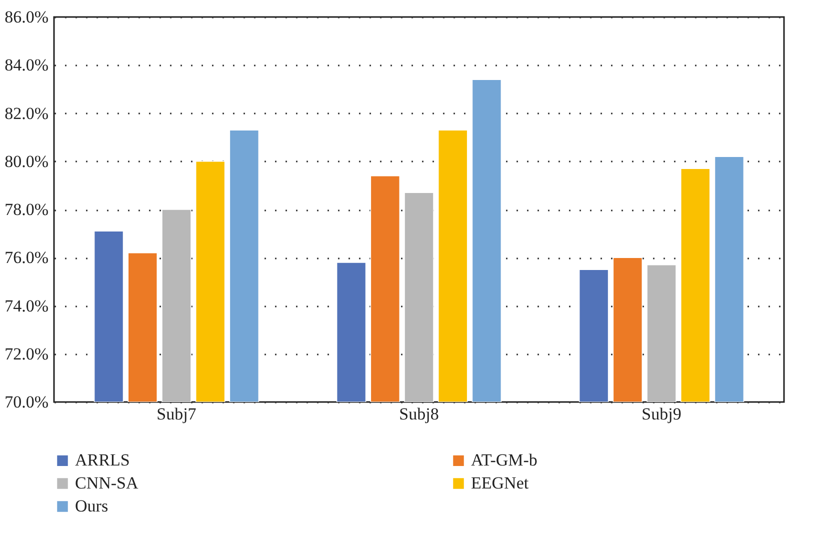  Describe the element at coordinates (26, 161) in the screenshot. I see `y-tick-label: 80.0%` at that location.